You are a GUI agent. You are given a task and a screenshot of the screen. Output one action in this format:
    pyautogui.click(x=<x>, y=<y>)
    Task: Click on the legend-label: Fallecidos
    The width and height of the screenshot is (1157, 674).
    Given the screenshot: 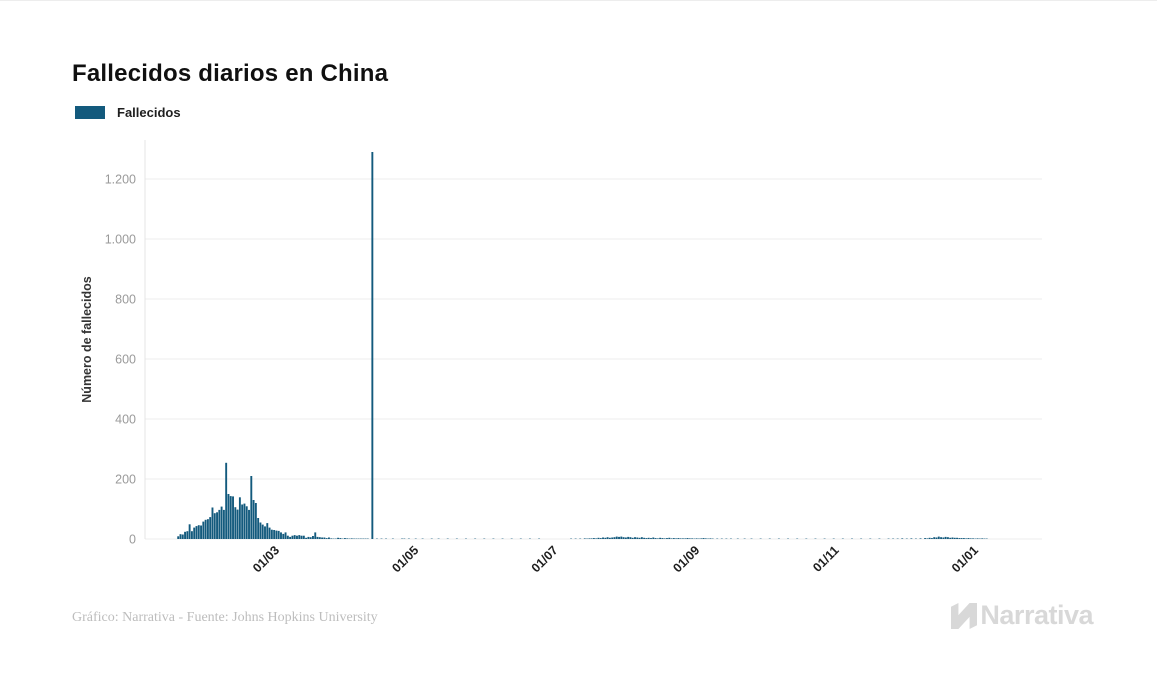 What is the action you would take?
    pyautogui.click(x=149, y=112)
    